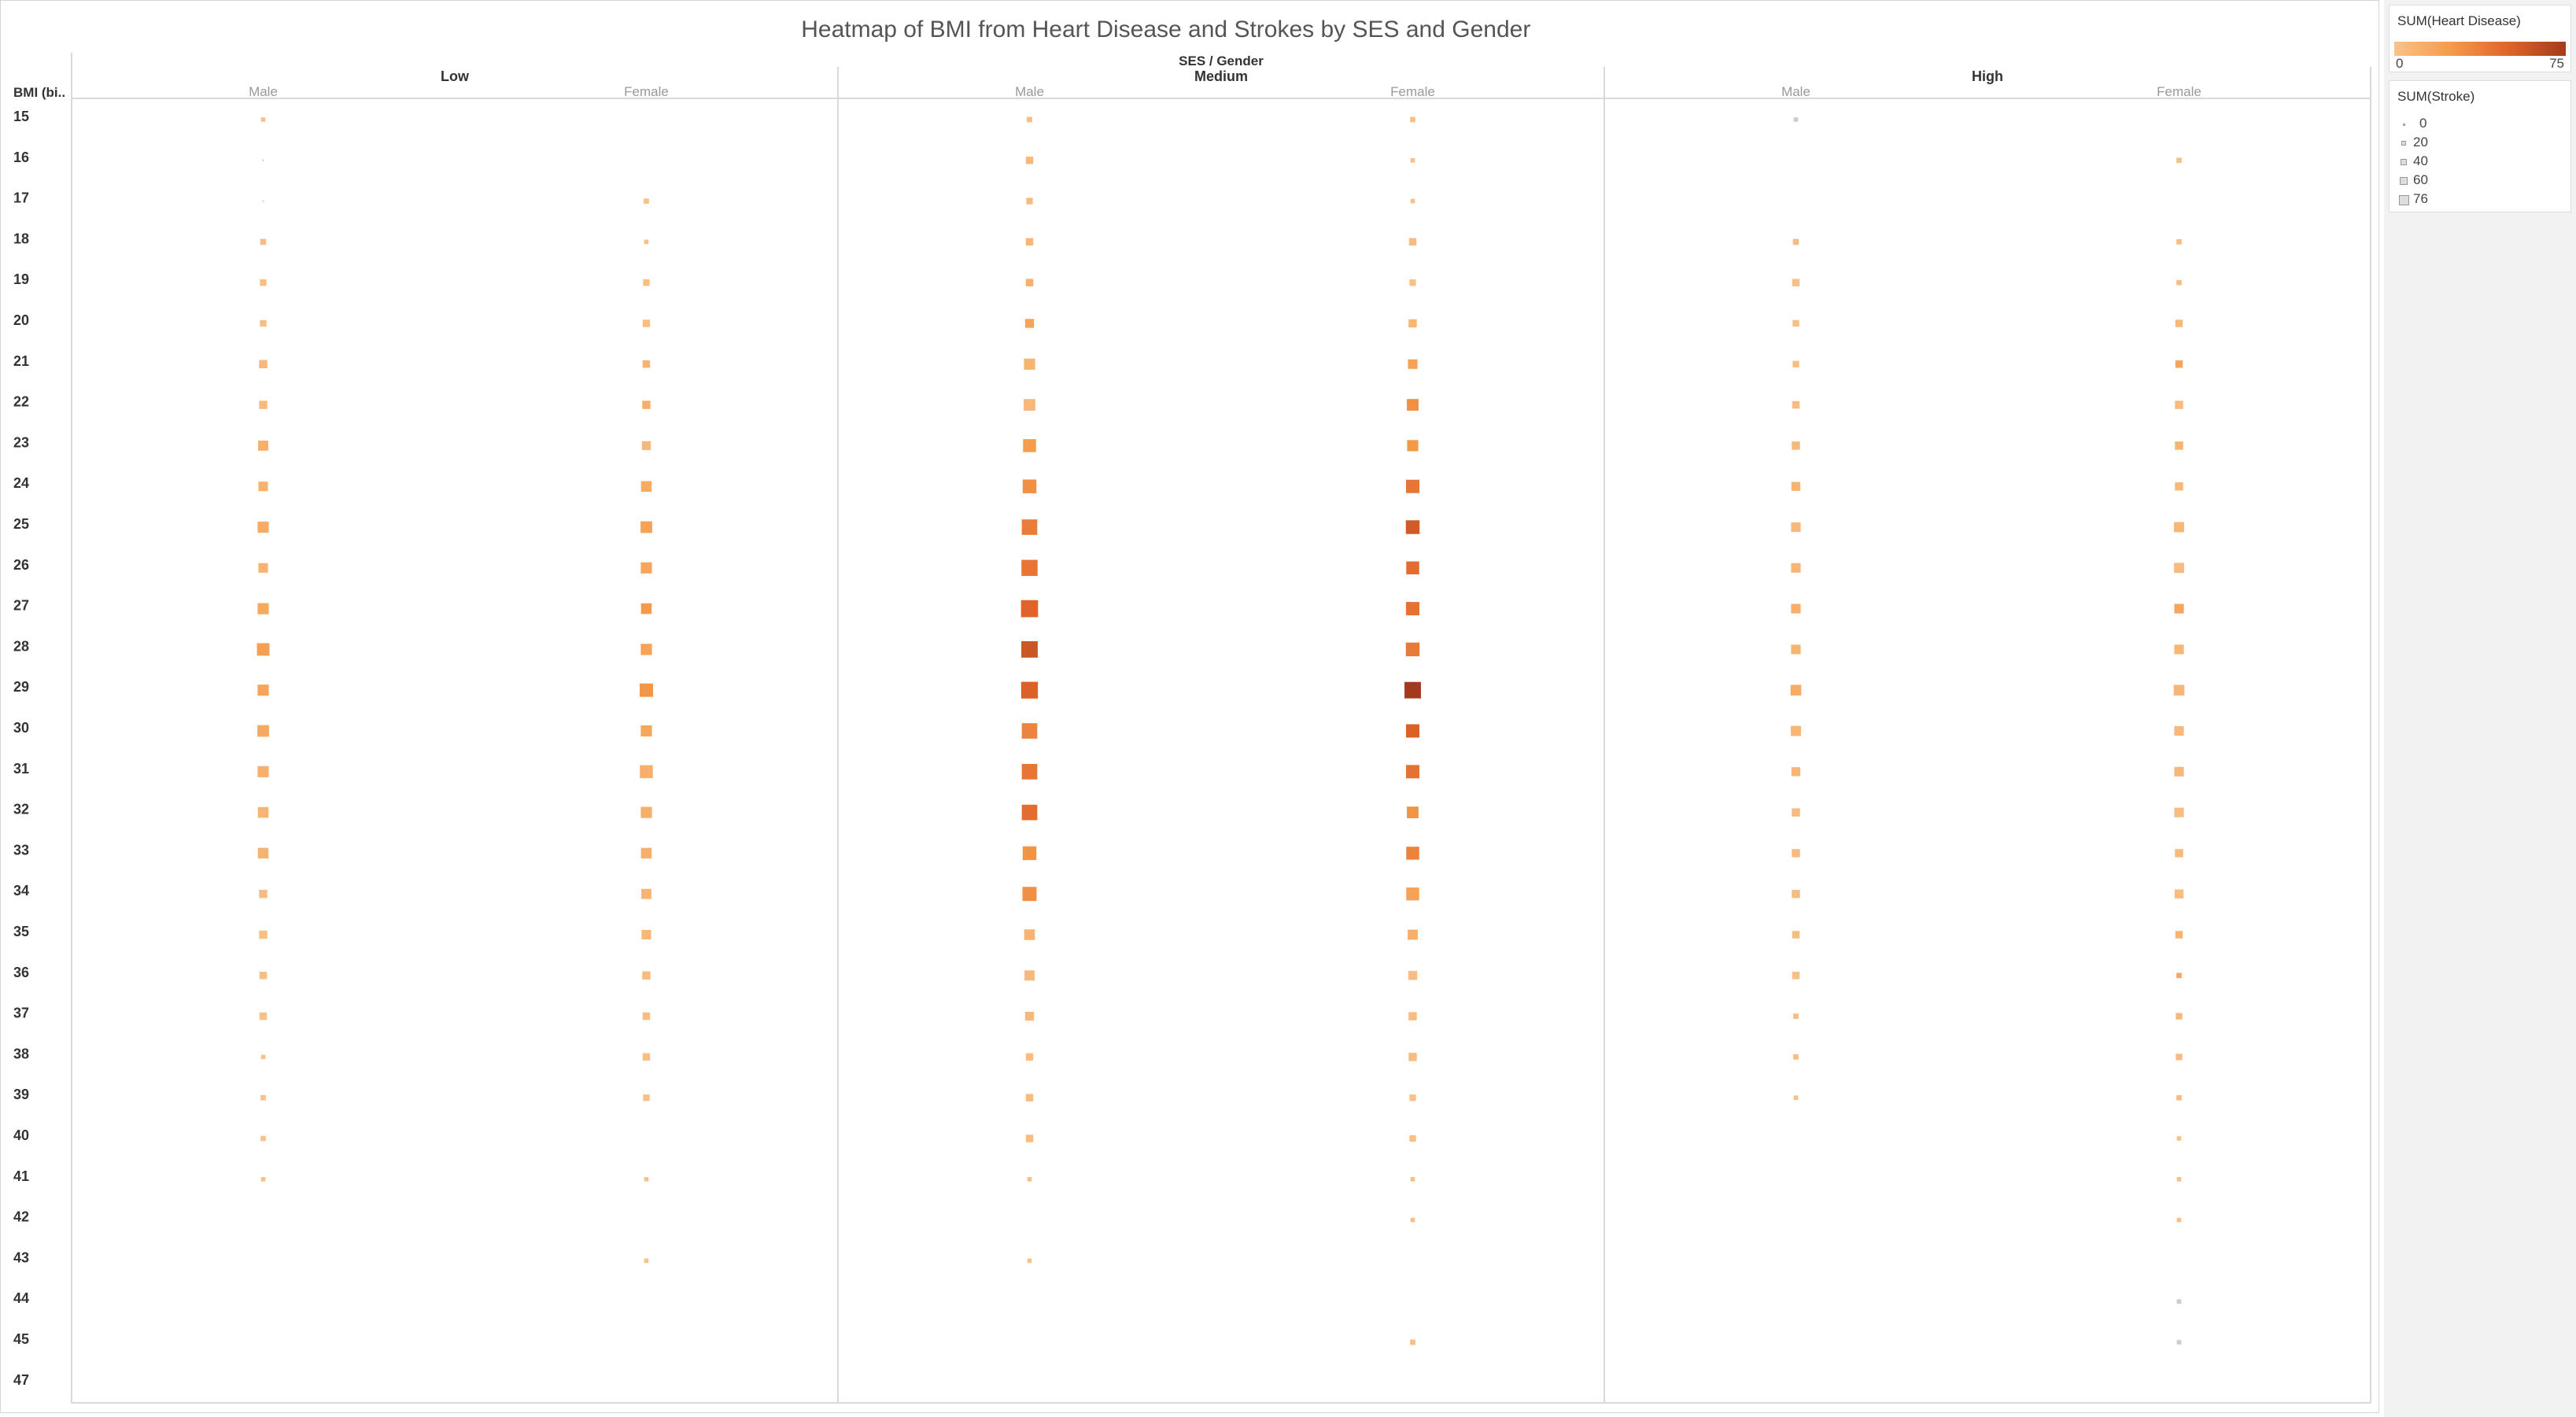  I want to click on size-legend-title: SUM(Stroke), so click(2436, 96).